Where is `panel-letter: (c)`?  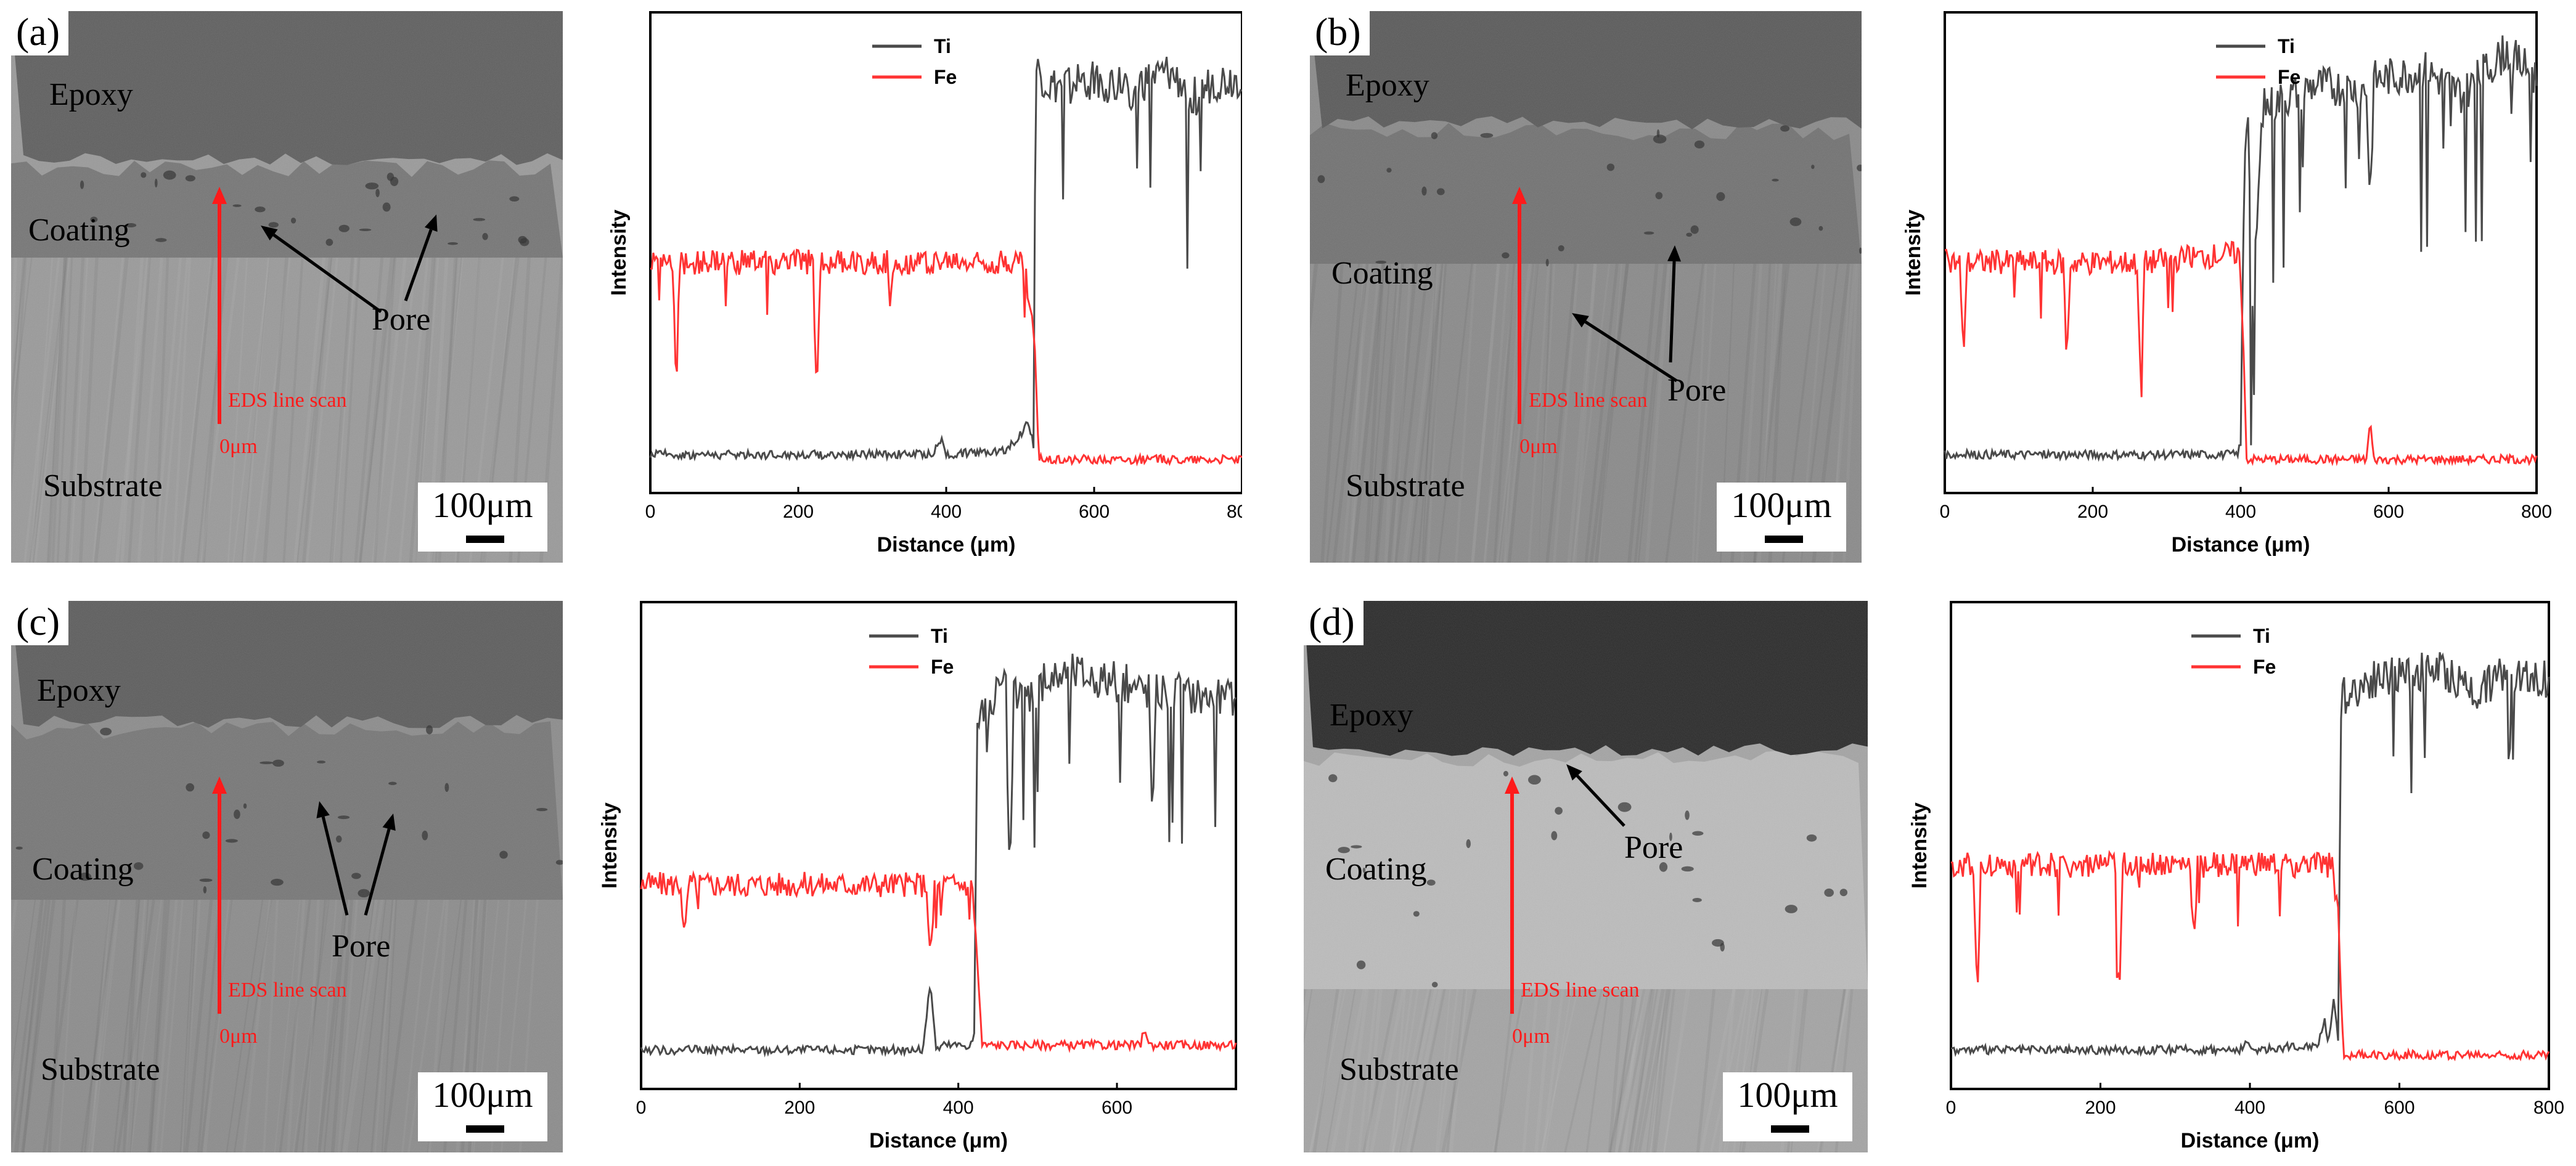 panel-letter: (c) is located at coordinates (40, 623).